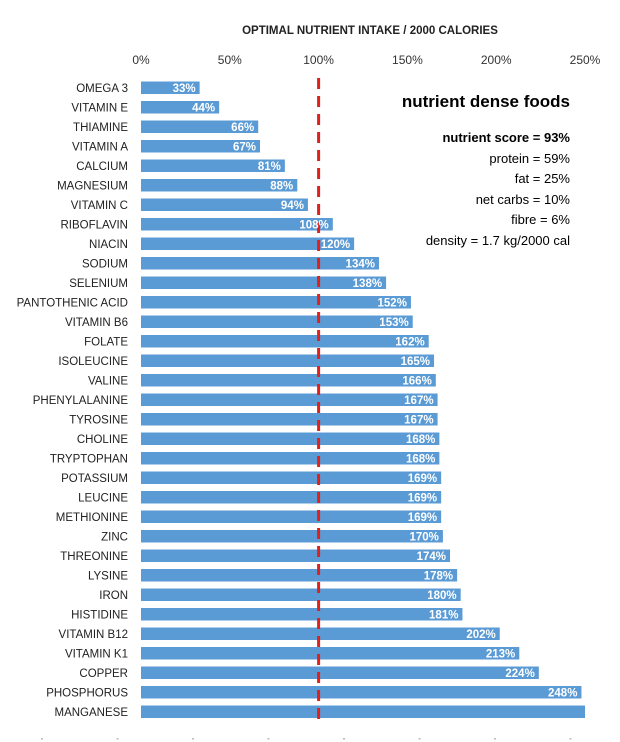  Describe the element at coordinates (248, 243) in the screenshot. I see `bar-niacin` at that location.